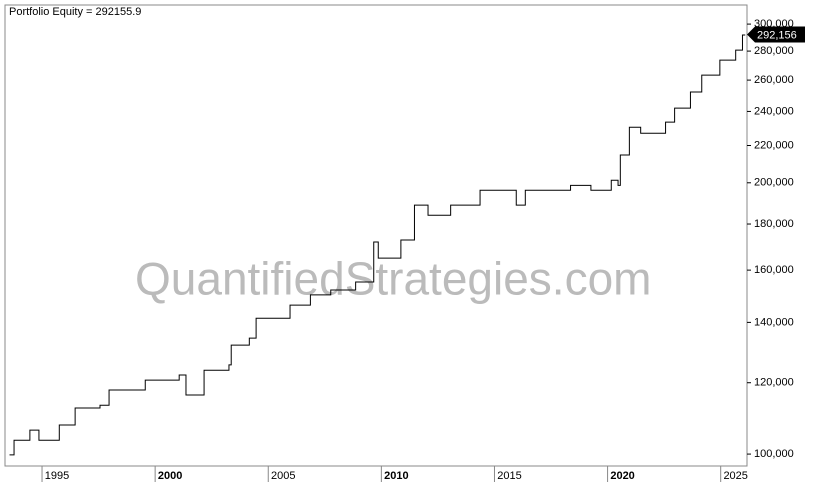 The image size is (816, 494). Describe the element at coordinates (774, 51) in the screenshot. I see `y-tick-label: 280,000` at that location.